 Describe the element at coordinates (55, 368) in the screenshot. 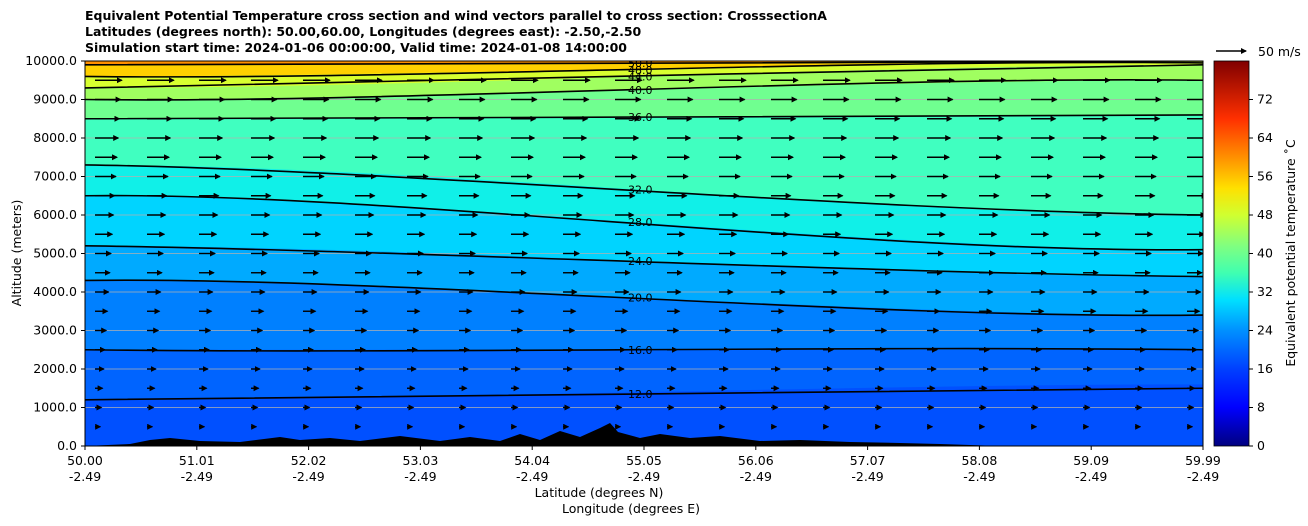

I see `y-tick-label: 2000.0` at that location.